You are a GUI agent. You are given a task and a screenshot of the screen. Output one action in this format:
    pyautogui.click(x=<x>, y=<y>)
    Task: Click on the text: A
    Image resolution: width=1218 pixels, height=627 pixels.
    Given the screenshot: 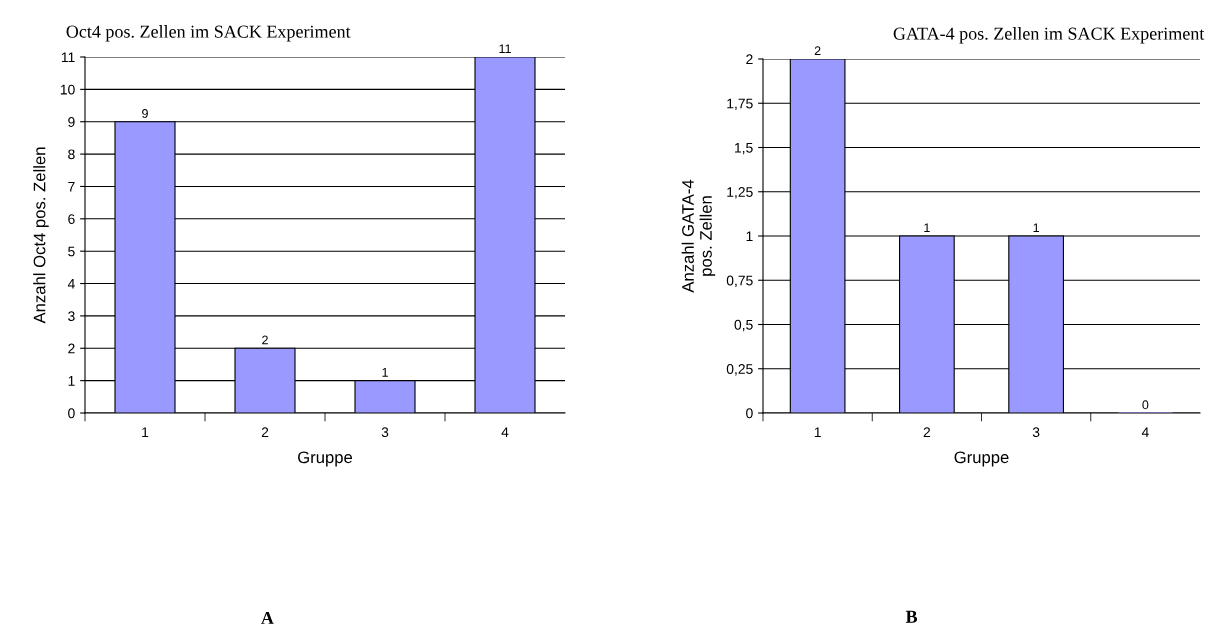 What is the action you would take?
    pyautogui.click(x=267, y=617)
    